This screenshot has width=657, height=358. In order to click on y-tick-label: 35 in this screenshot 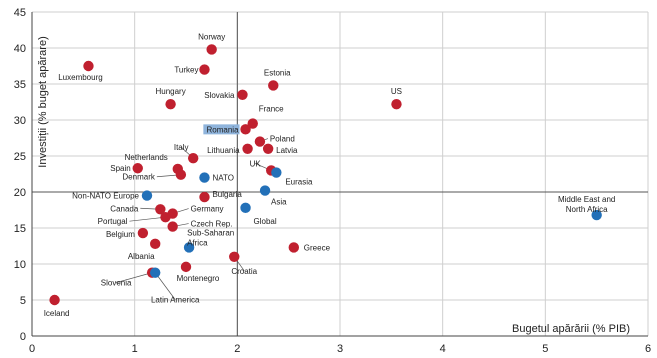, I will do `click(20, 85)`.